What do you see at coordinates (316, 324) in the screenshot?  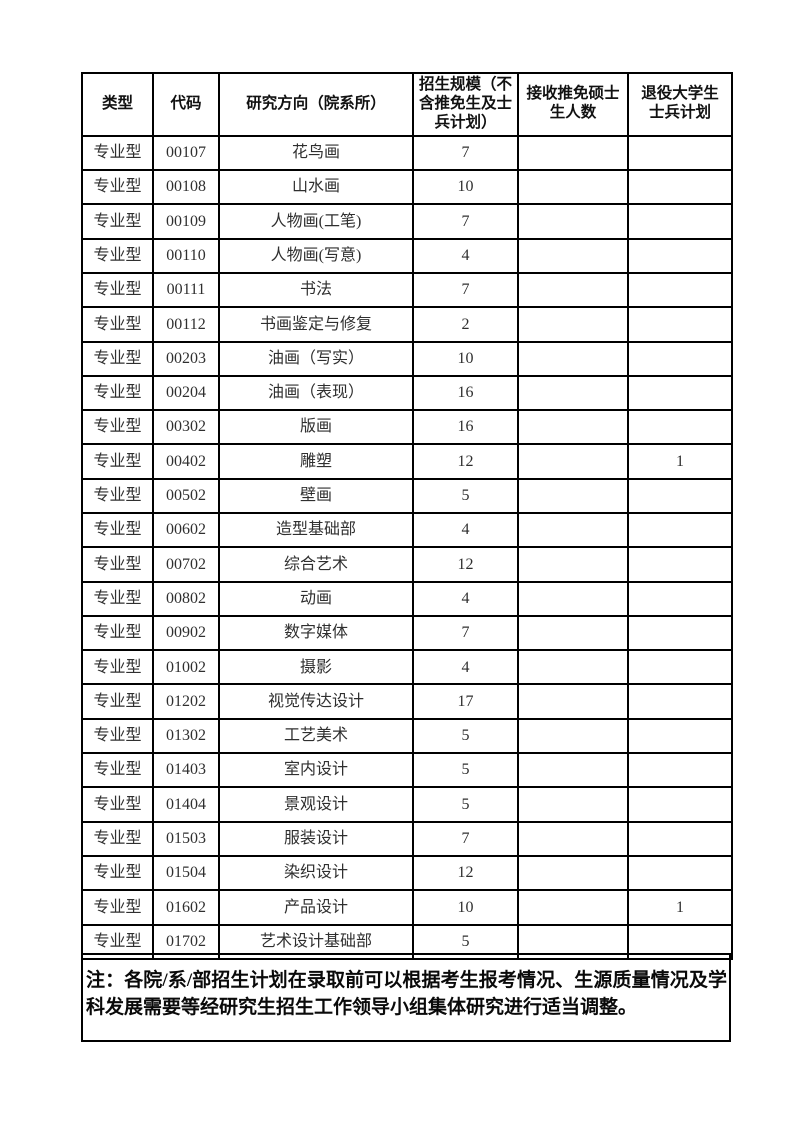 I see `cell-direction: 书画鉴定与修复` at bounding box center [316, 324].